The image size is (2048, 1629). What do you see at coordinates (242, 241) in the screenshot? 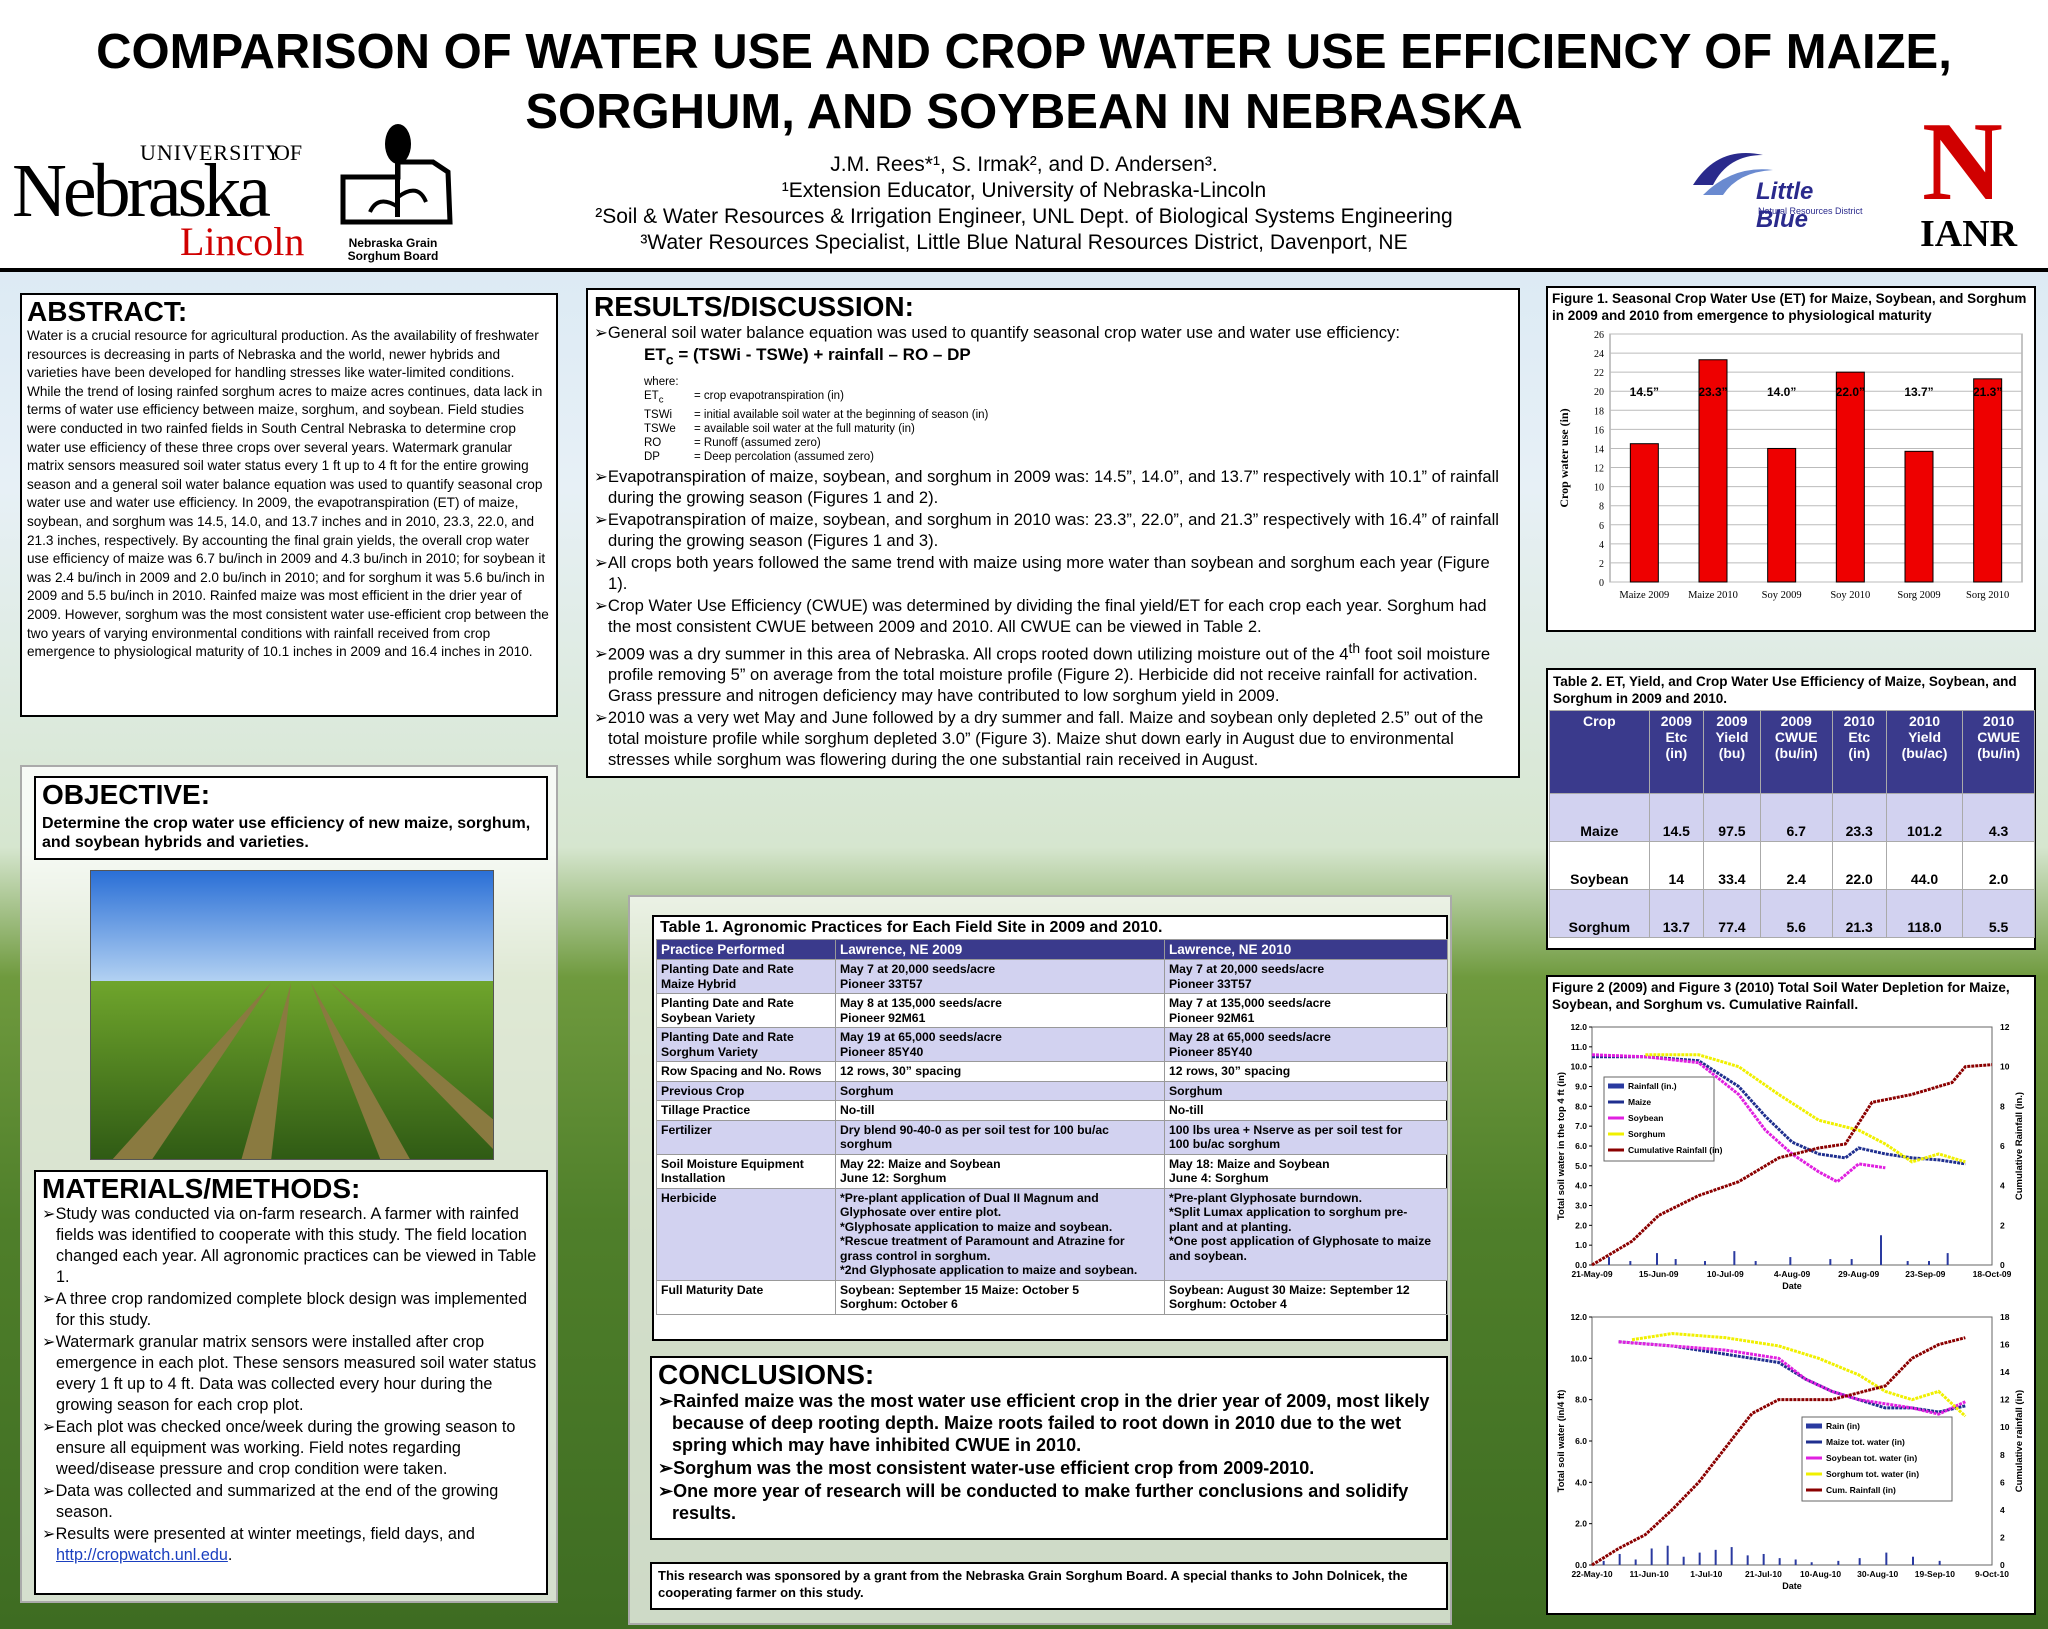
I see `unl-logo-lincoln: Lincoln` at bounding box center [242, 241].